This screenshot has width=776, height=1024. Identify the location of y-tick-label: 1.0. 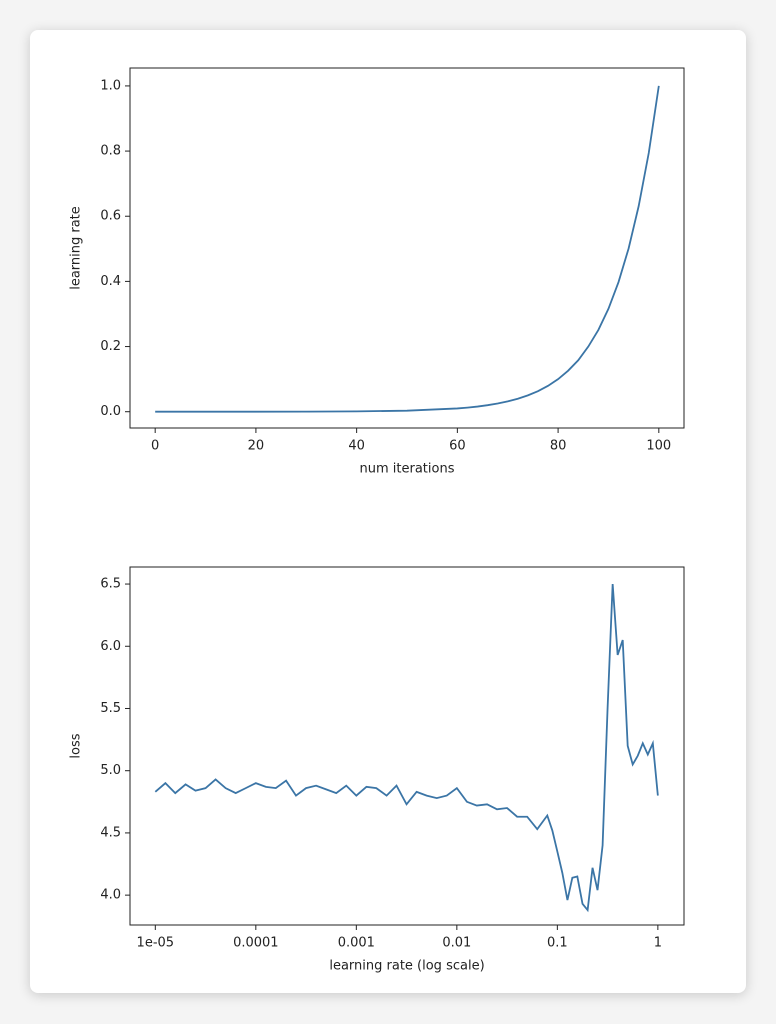
(110, 85).